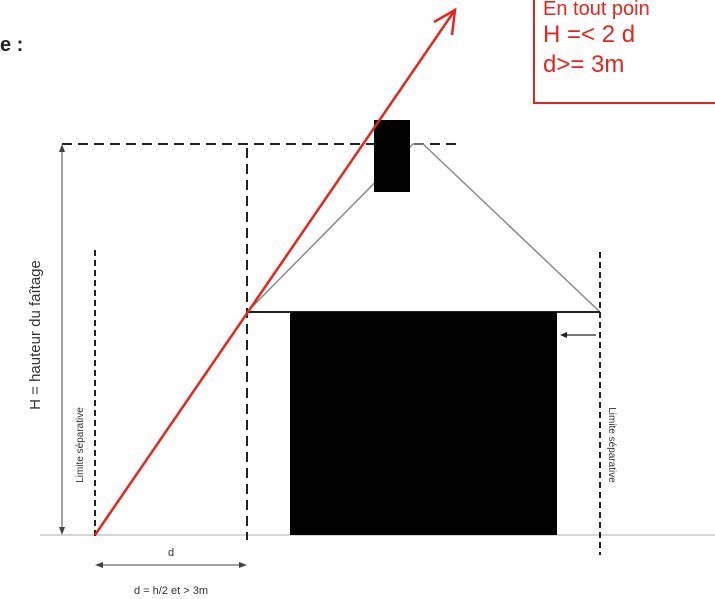 The height and width of the screenshot is (599, 715). I want to click on chimney, so click(392, 156).